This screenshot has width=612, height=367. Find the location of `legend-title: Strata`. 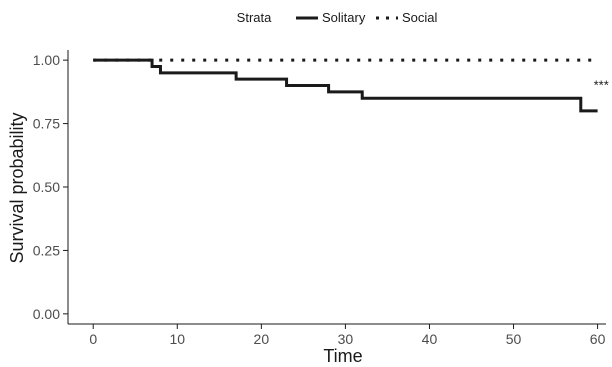

legend-title: Strata is located at coordinates (254, 17).